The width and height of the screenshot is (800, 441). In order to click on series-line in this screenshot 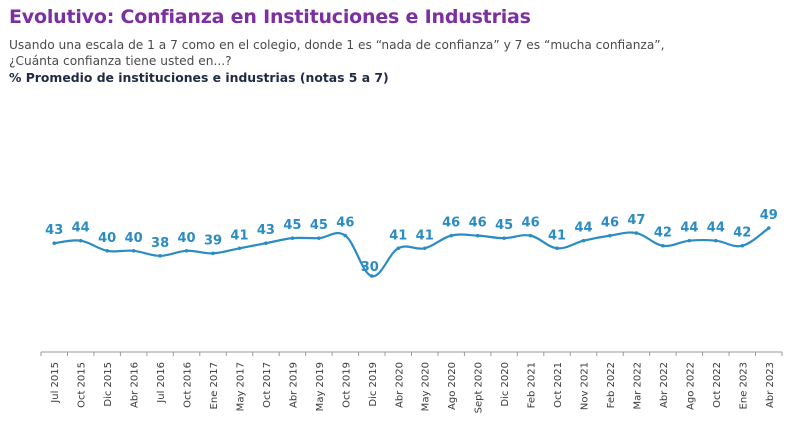, I will do `click(411, 252)`.